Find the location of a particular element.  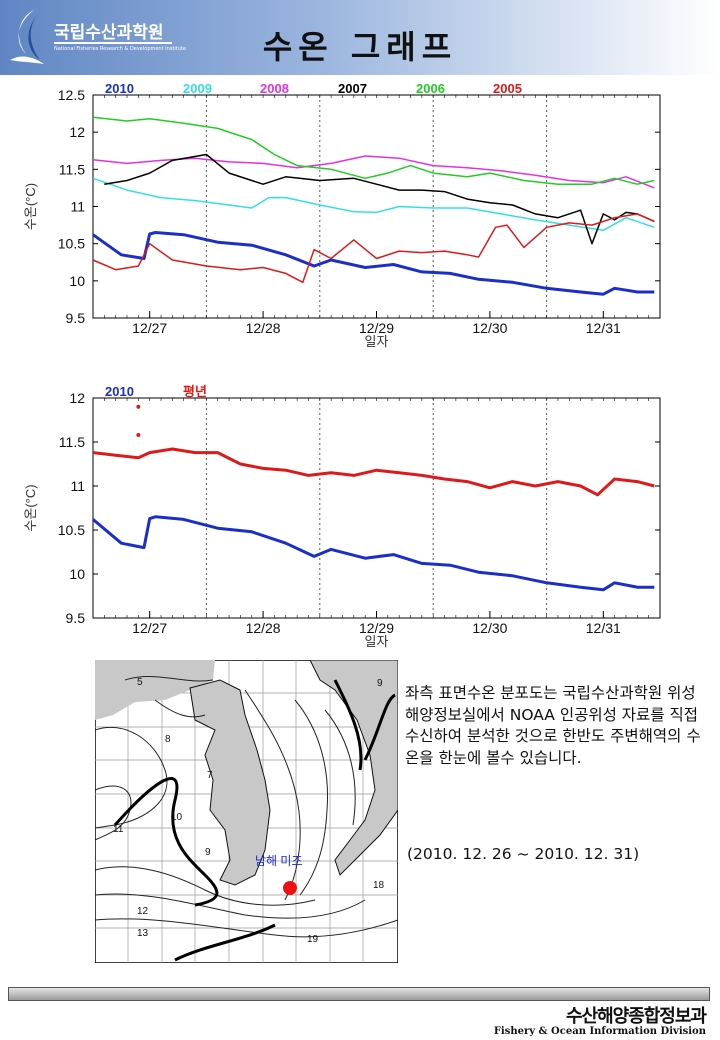

map-contour-label: 12 is located at coordinates (143, 911).